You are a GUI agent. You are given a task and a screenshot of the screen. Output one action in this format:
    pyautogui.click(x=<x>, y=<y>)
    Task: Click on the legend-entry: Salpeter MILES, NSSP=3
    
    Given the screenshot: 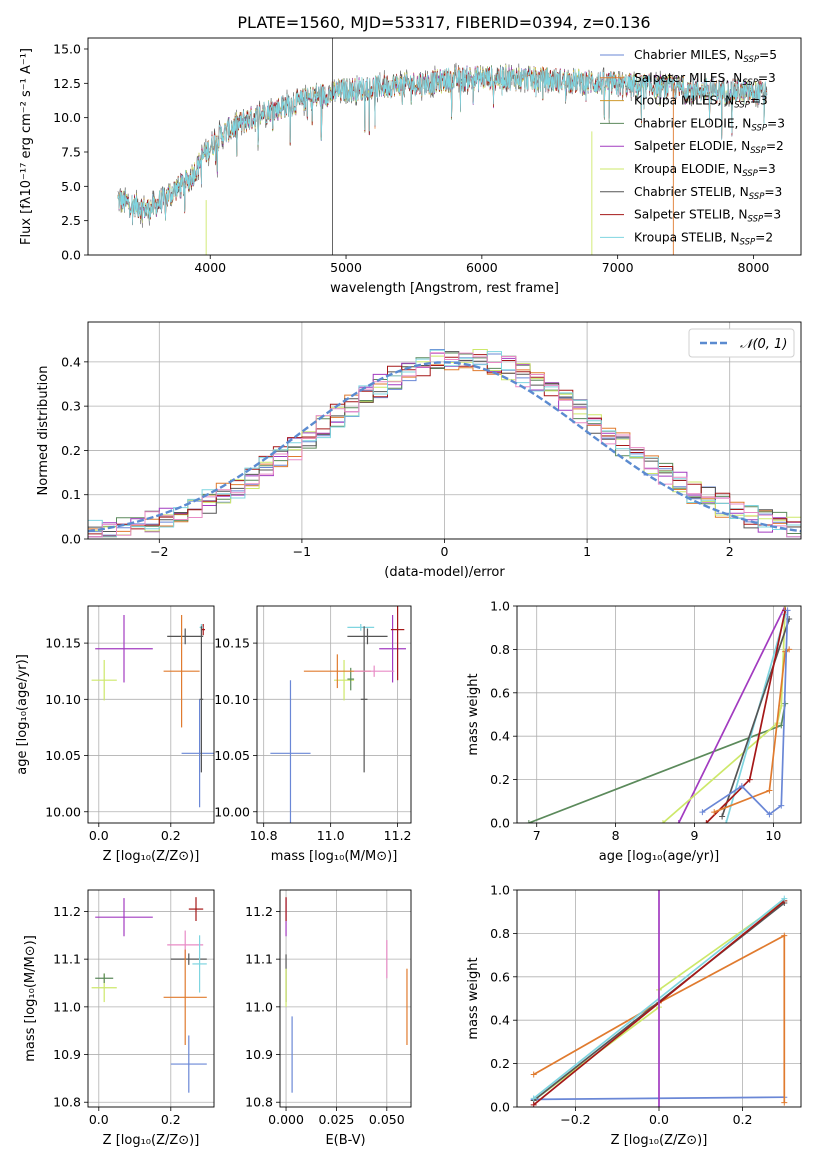 What is the action you would take?
    pyautogui.click(x=705, y=79)
    